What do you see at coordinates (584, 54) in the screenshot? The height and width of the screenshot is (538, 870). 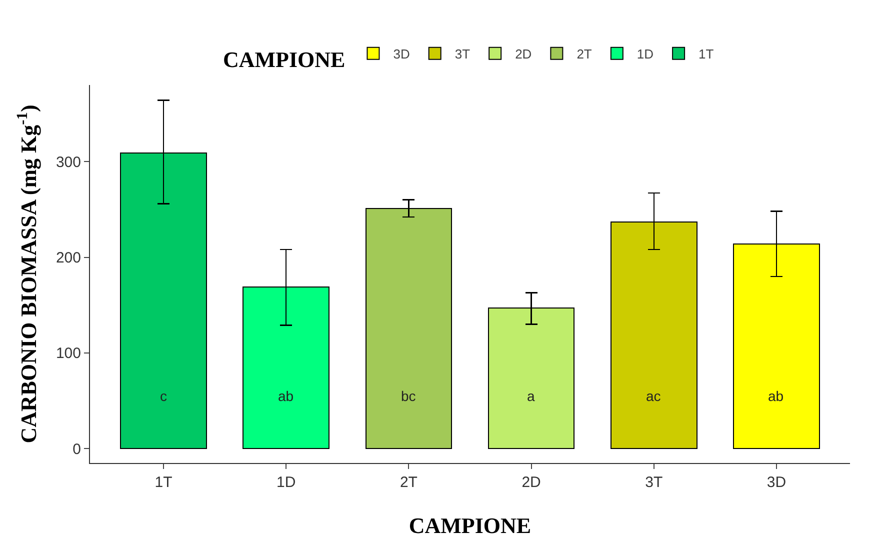 I see `legend-label: 2T` at bounding box center [584, 54].